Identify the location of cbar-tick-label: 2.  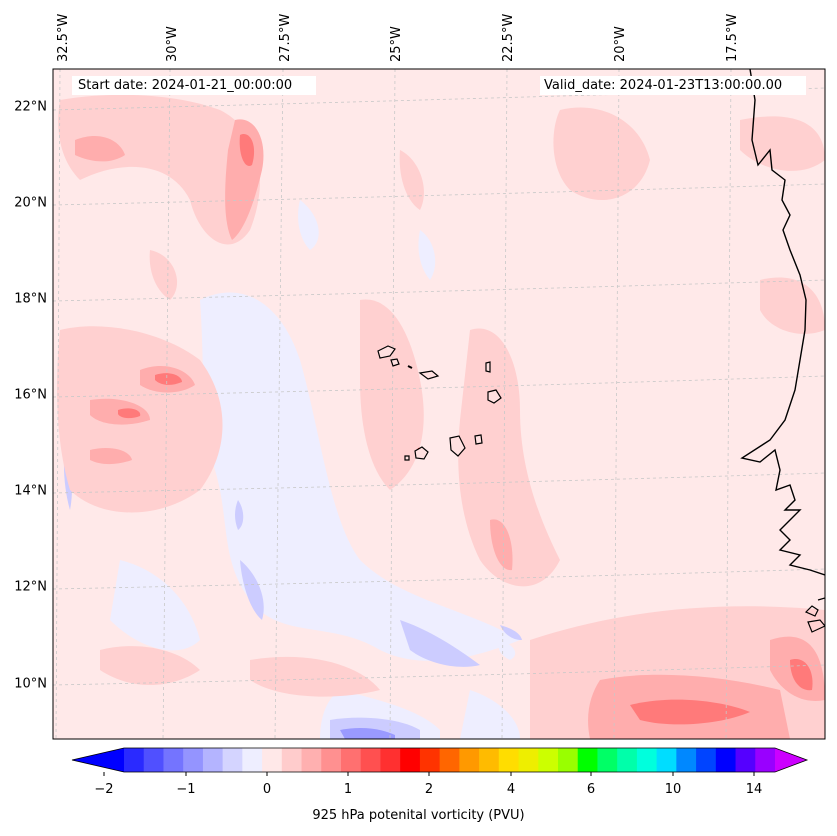
(429, 789).